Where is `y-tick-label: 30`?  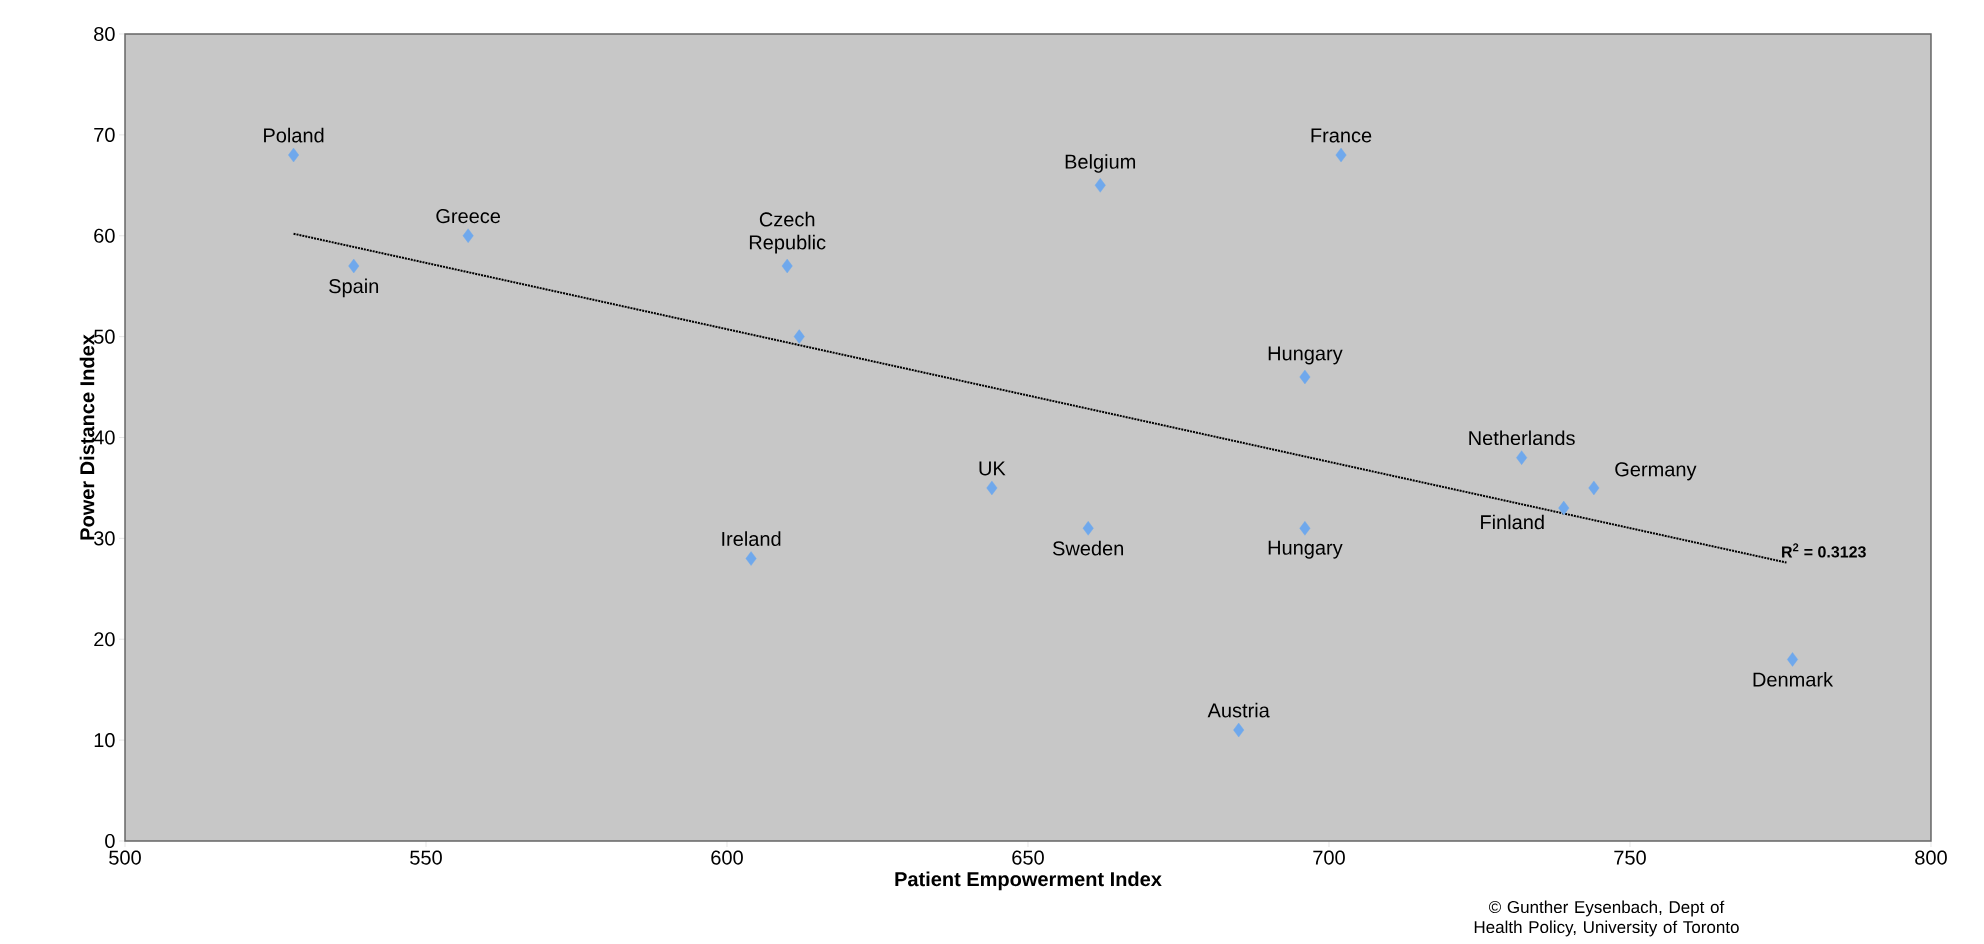 y-tick-label: 30 is located at coordinates (104, 538).